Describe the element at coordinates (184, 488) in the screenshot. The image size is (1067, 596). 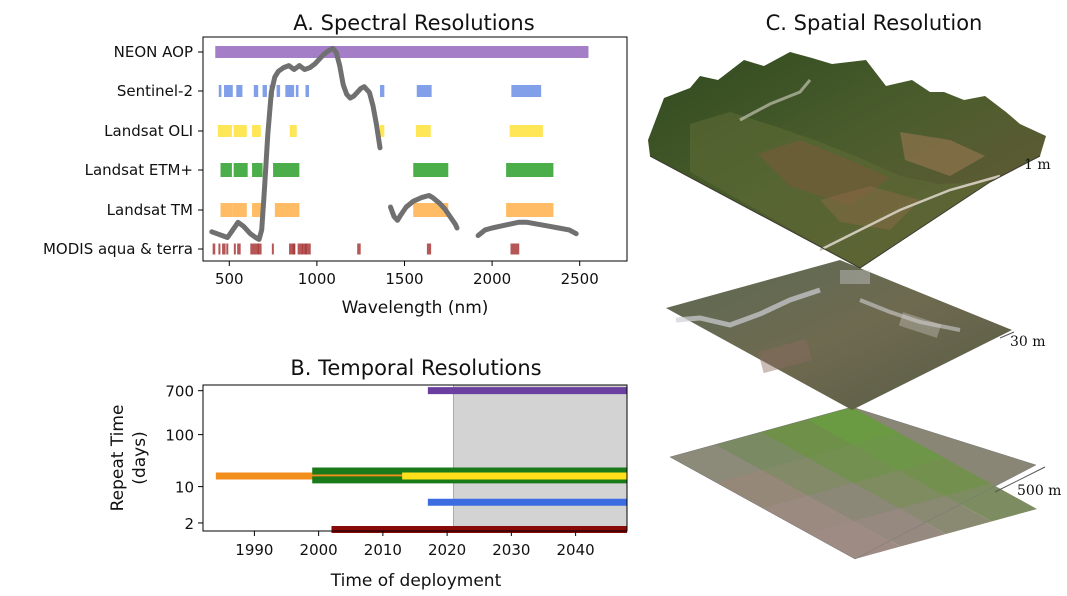
I see `repeat-tick-label-10: 10` at that location.